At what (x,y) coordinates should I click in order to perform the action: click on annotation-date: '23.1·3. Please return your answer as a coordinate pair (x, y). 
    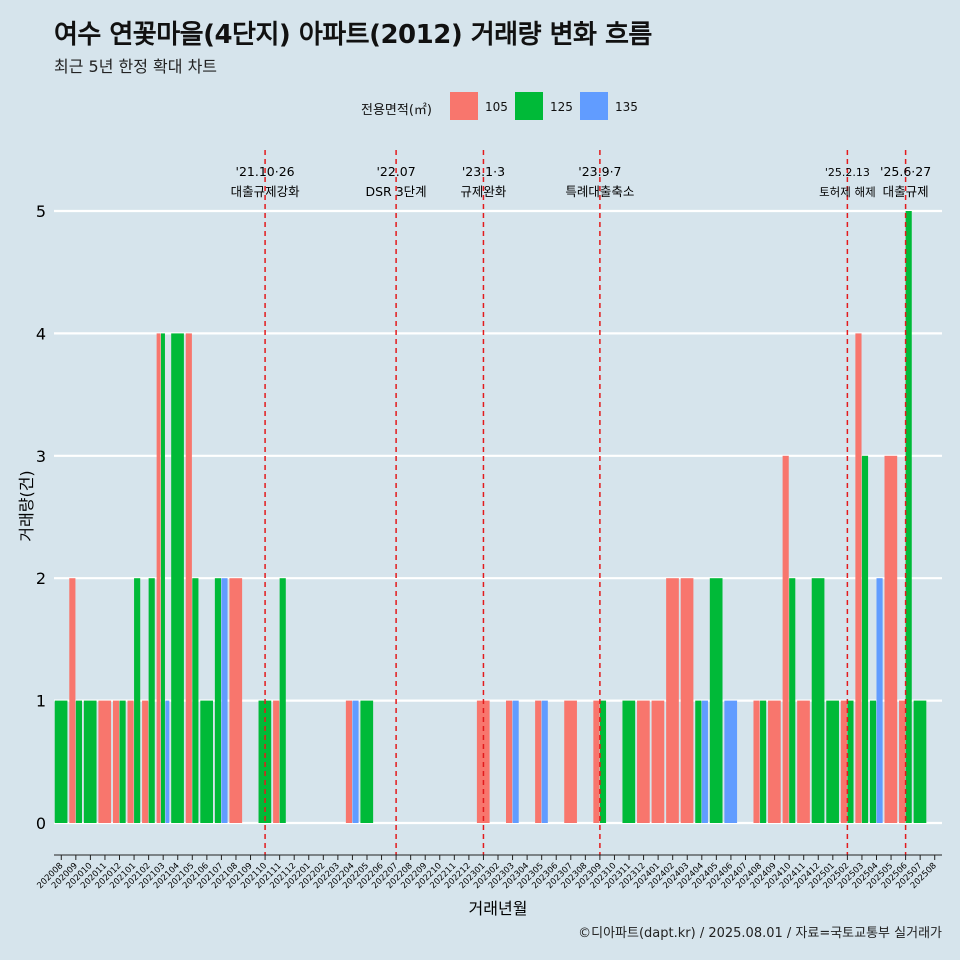
    Looking at the image, I should click on (483, 171).